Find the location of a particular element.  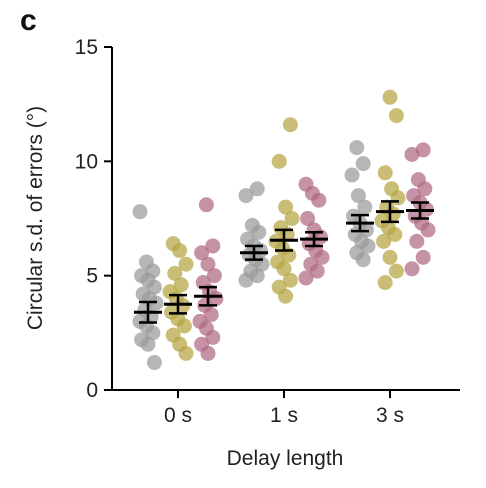

x-tick-label: 0 s is located at coordinates (178, 415).